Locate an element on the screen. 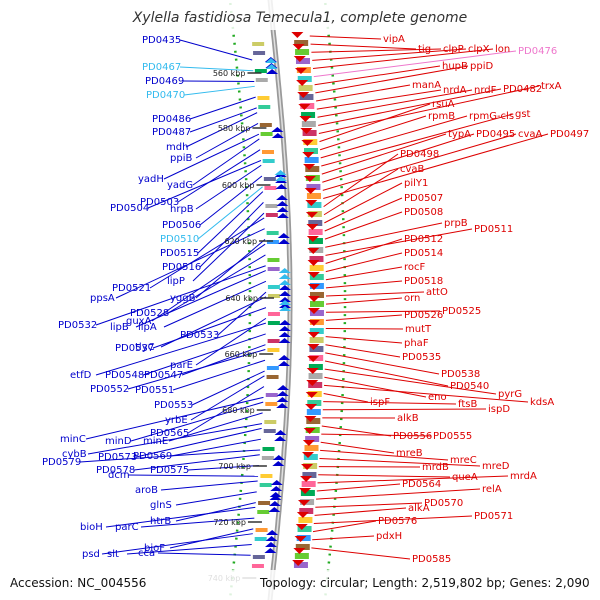 The height and width of the screenshot is (600, 600). gene-label-PD0547: PD0547 is located at coordinates (163, 375).